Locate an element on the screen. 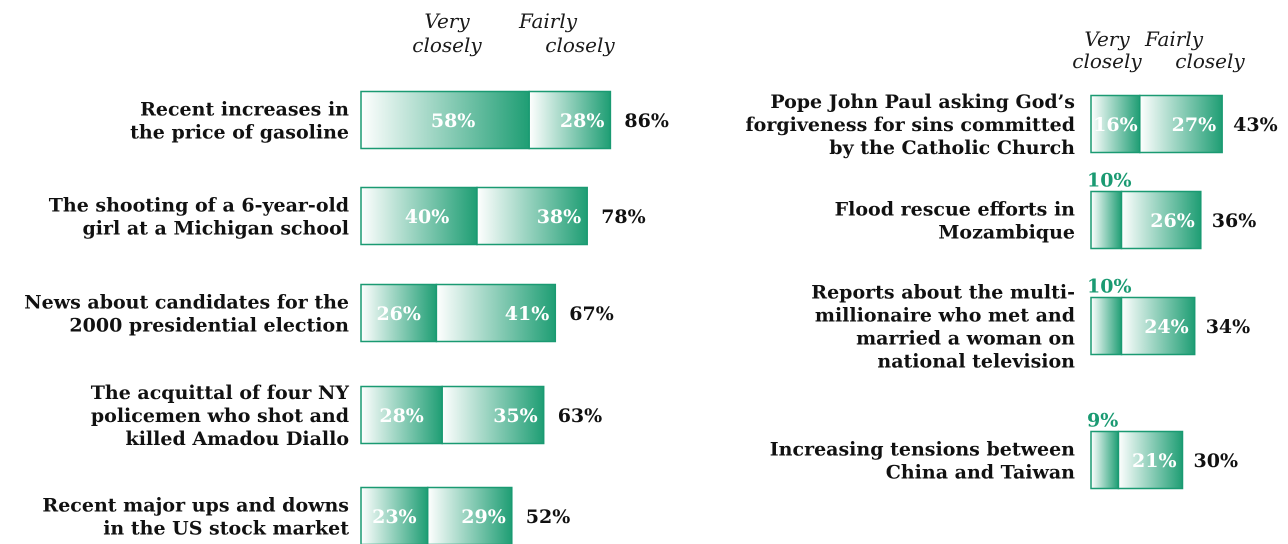  left-header-fairly: Fairly closely is located at coordinates (566, 33).